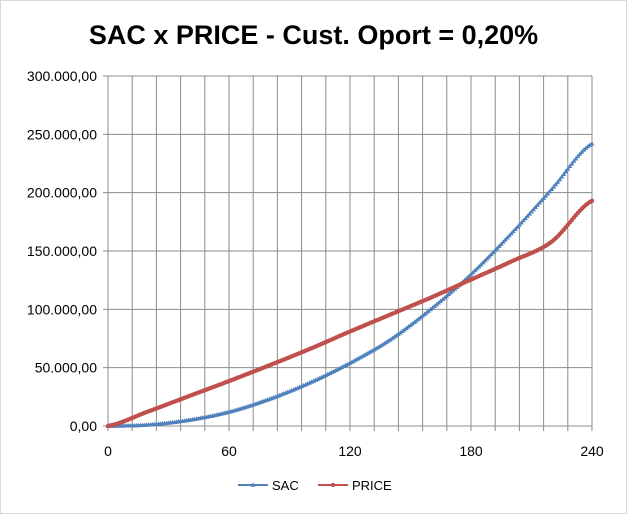 This screenshot has height=514, width=627. What do you see at coordinates (62, 309) in the screenshot?
I see `y-tick-label: 100.000,00` at bounding box center [62, 309].